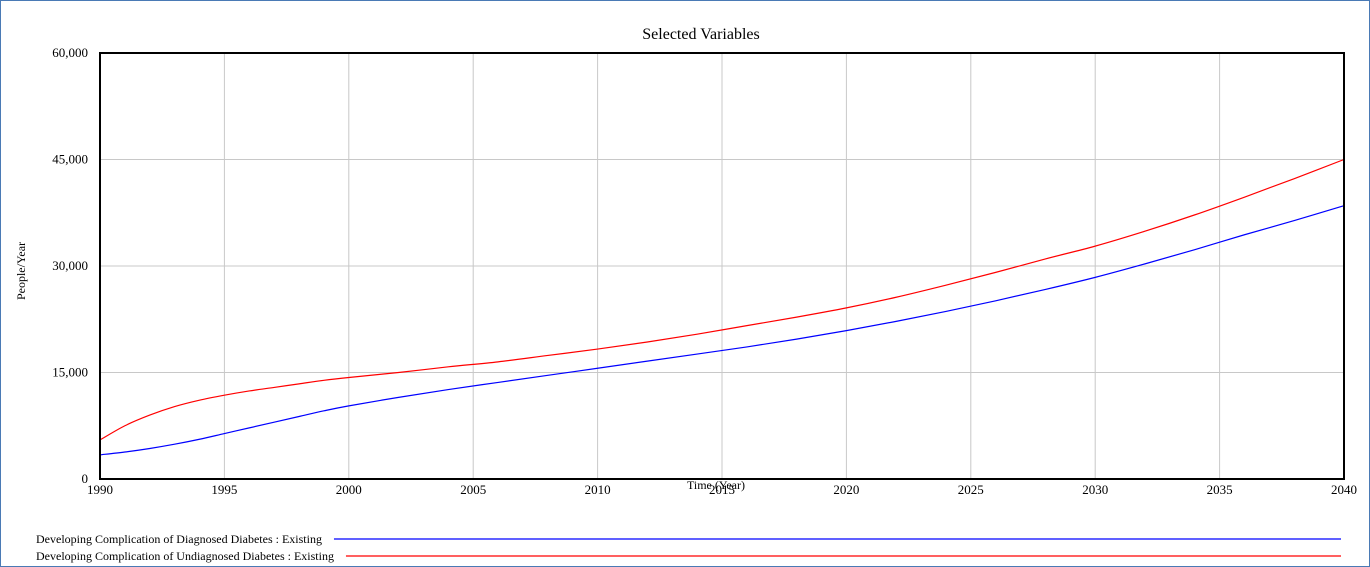 The image size is (1370, 567). What do you see at coordinates (700, 34) in the screenshot?
I see `chart-title: Selected Variables` at bounding box center [700, 34].